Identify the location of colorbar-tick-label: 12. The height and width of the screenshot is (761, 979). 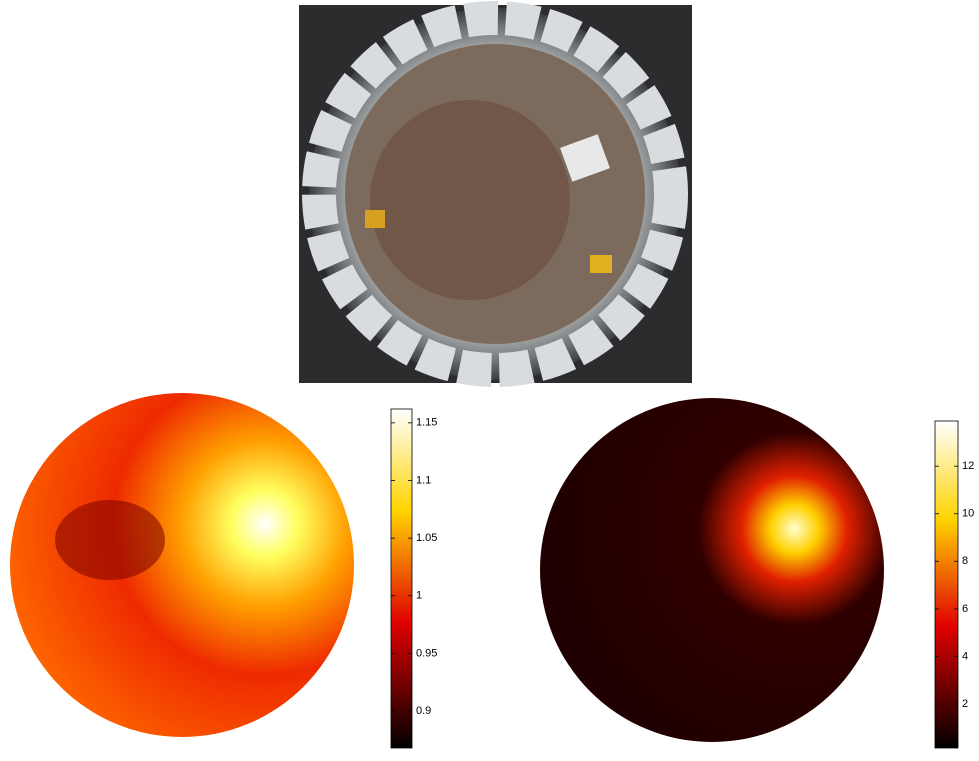
(968, 466).